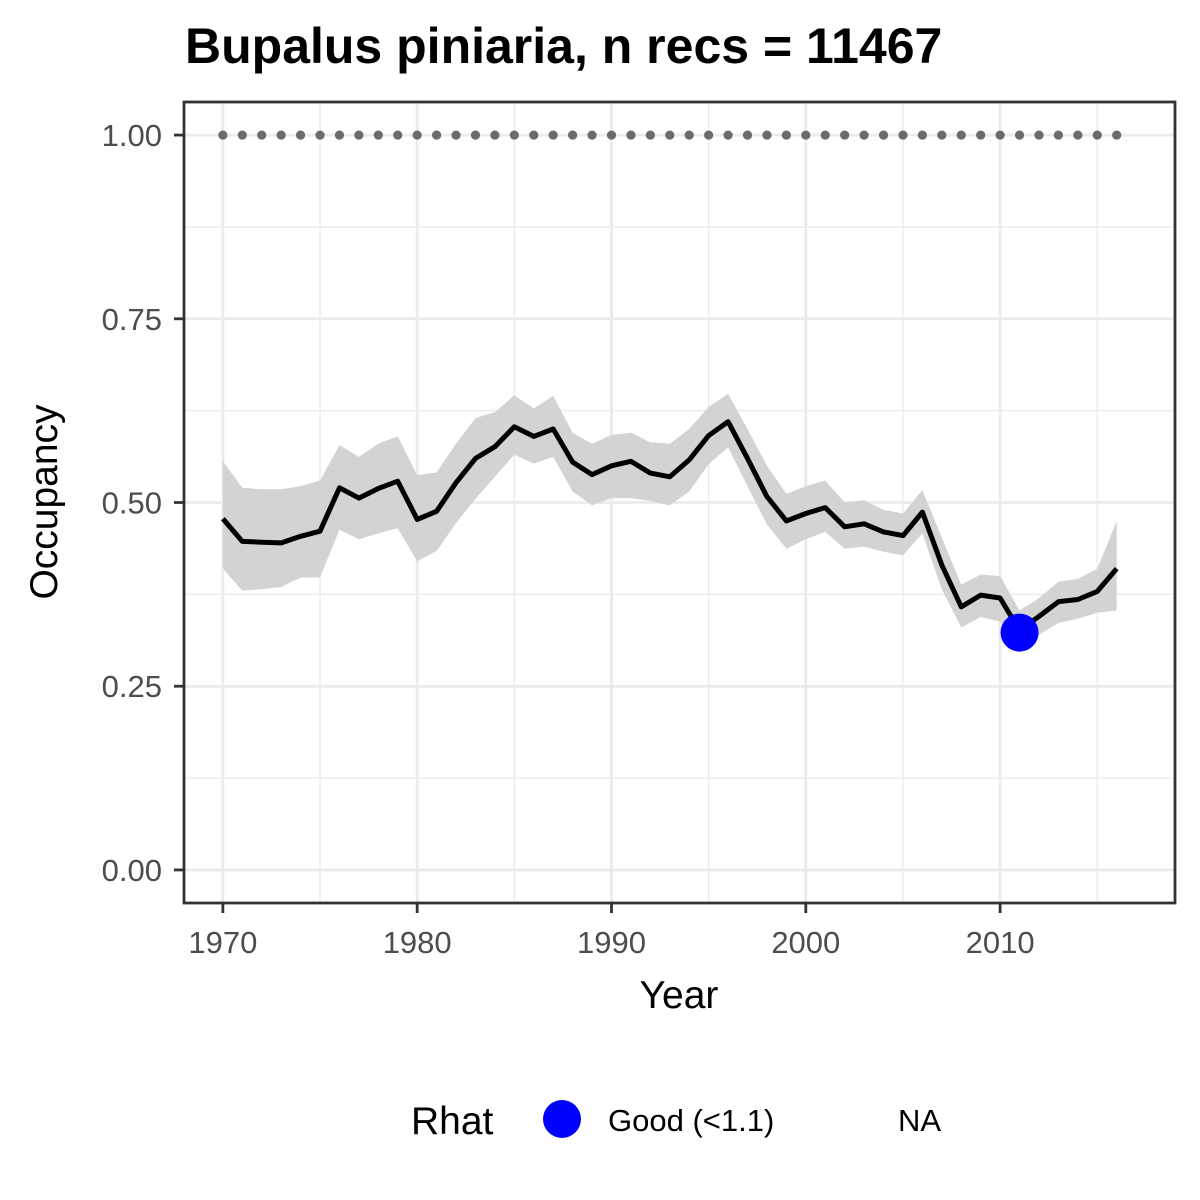 The width and height of the screenshot is (1200, 1200). Describe the element at coordinates (132, 503) in the screenshot. I see `y-tick-label: 0.50` at that location.